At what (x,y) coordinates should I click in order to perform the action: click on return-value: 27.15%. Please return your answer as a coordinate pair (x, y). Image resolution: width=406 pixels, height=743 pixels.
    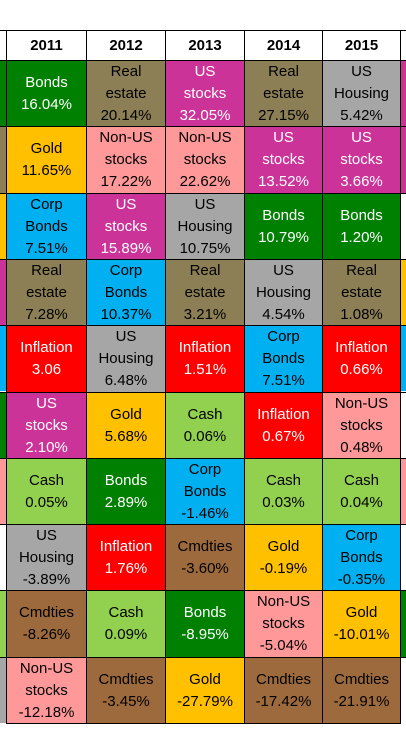
    Looking at the image, I should click on (283, 115).